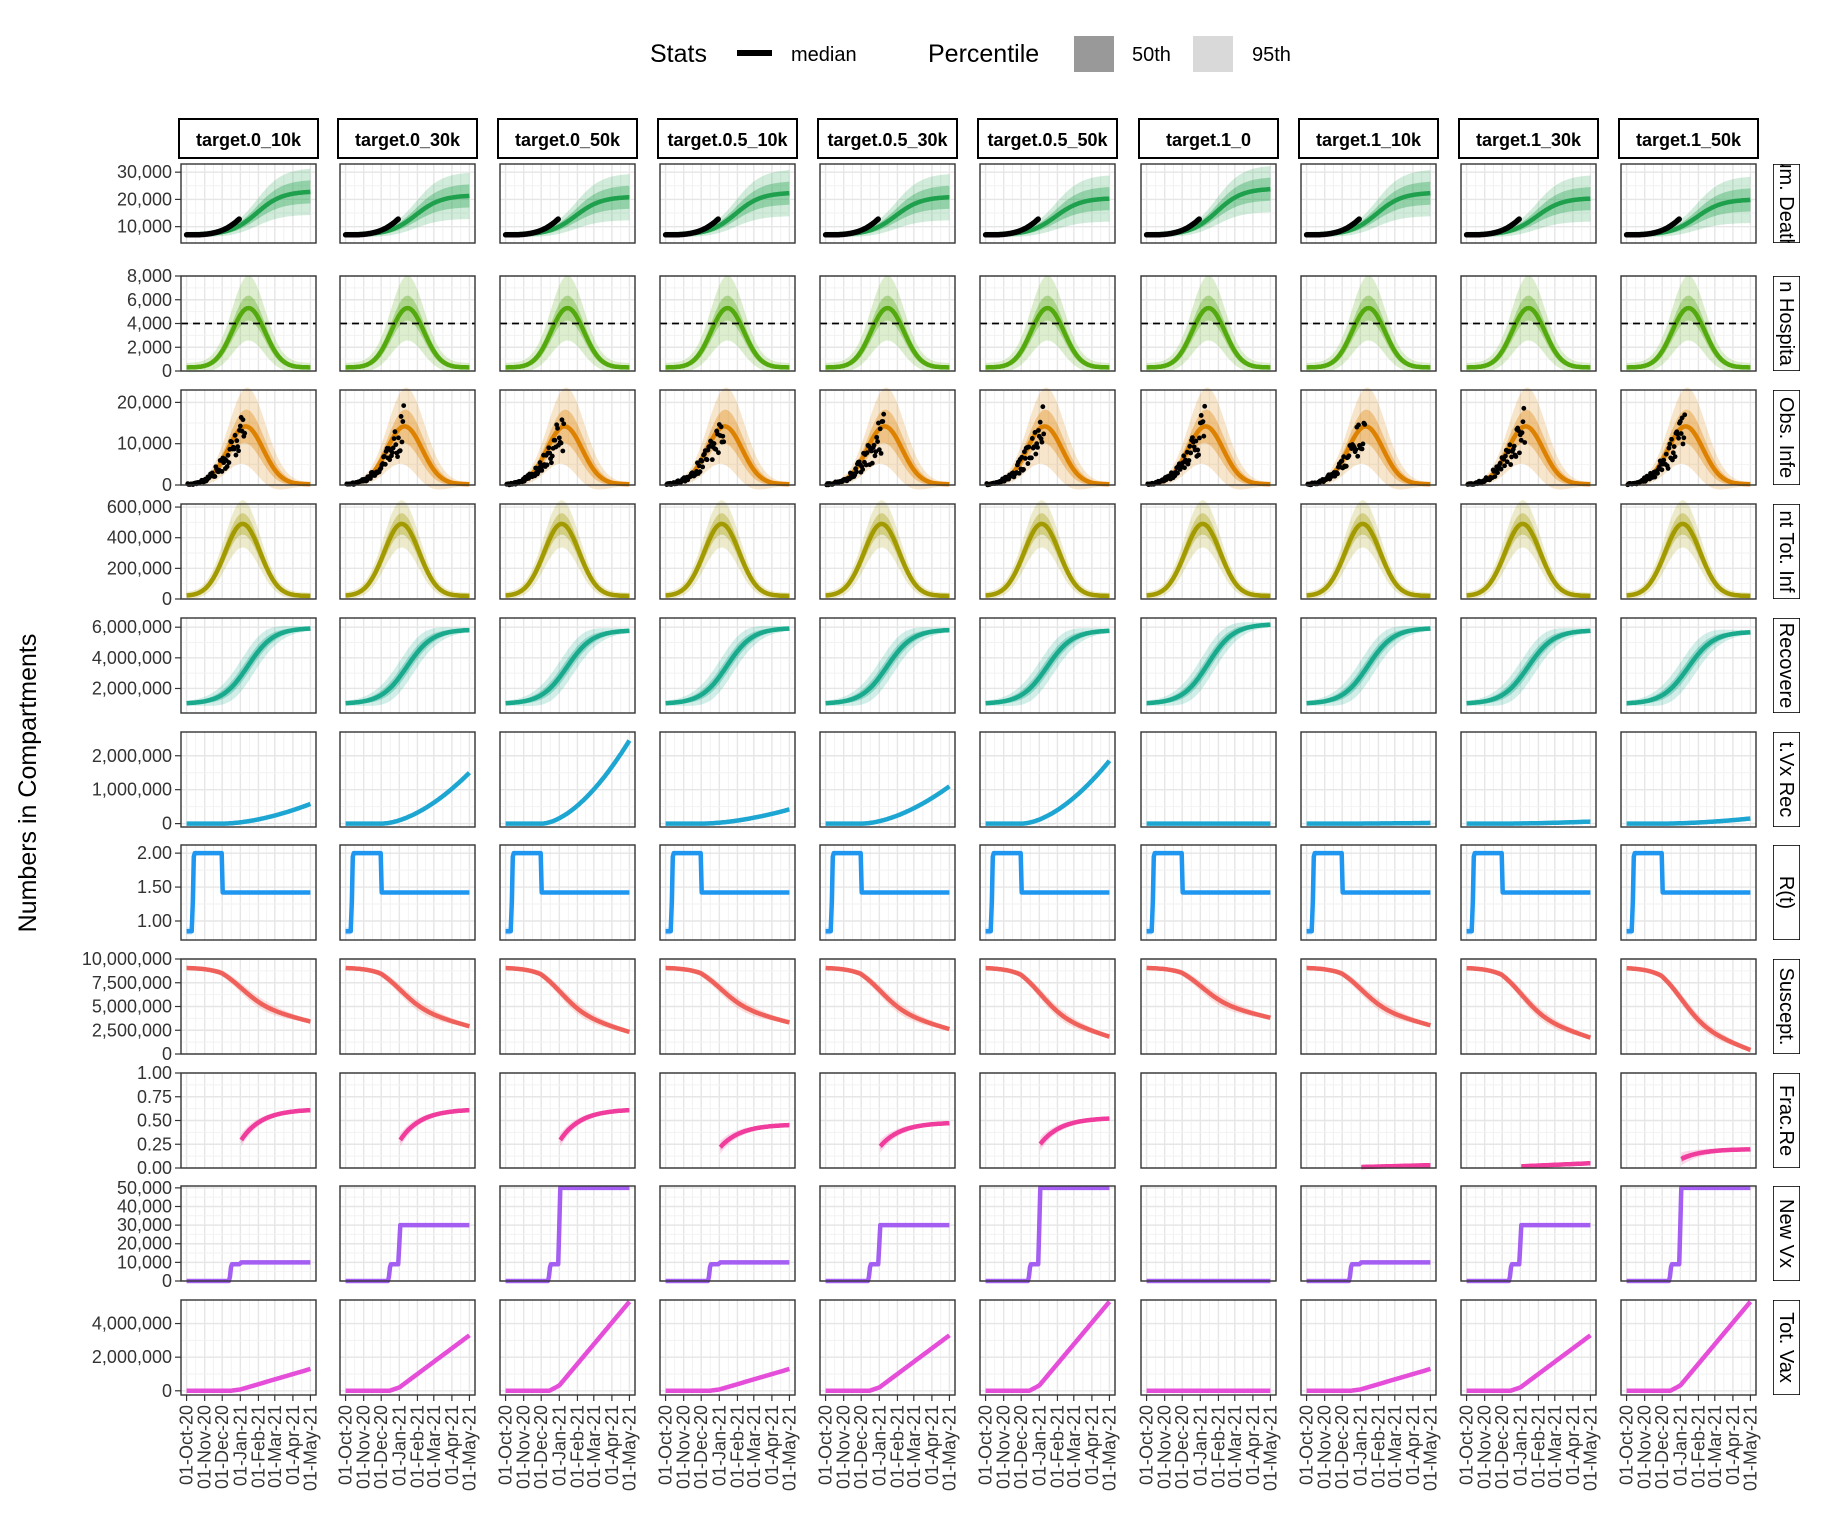 Image resolution: width=1824 pixels, height=1536 pixels. I want to click on y-tick-label: 40,000, so click(144, 1206).